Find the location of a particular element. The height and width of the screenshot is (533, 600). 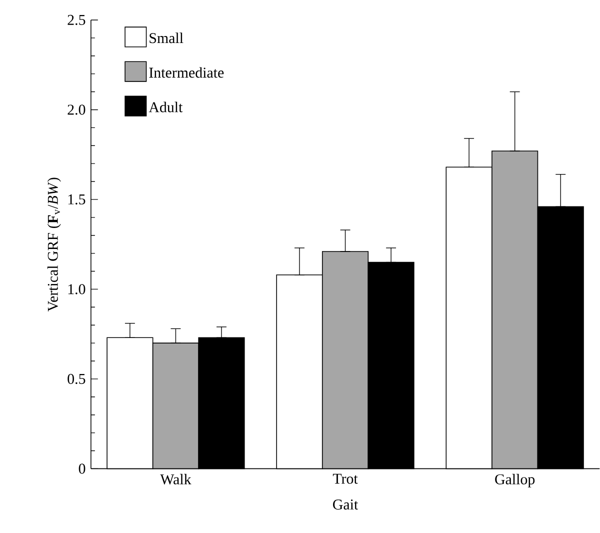

y-tick-label: 1.5 is located at coordinates (77, 199).